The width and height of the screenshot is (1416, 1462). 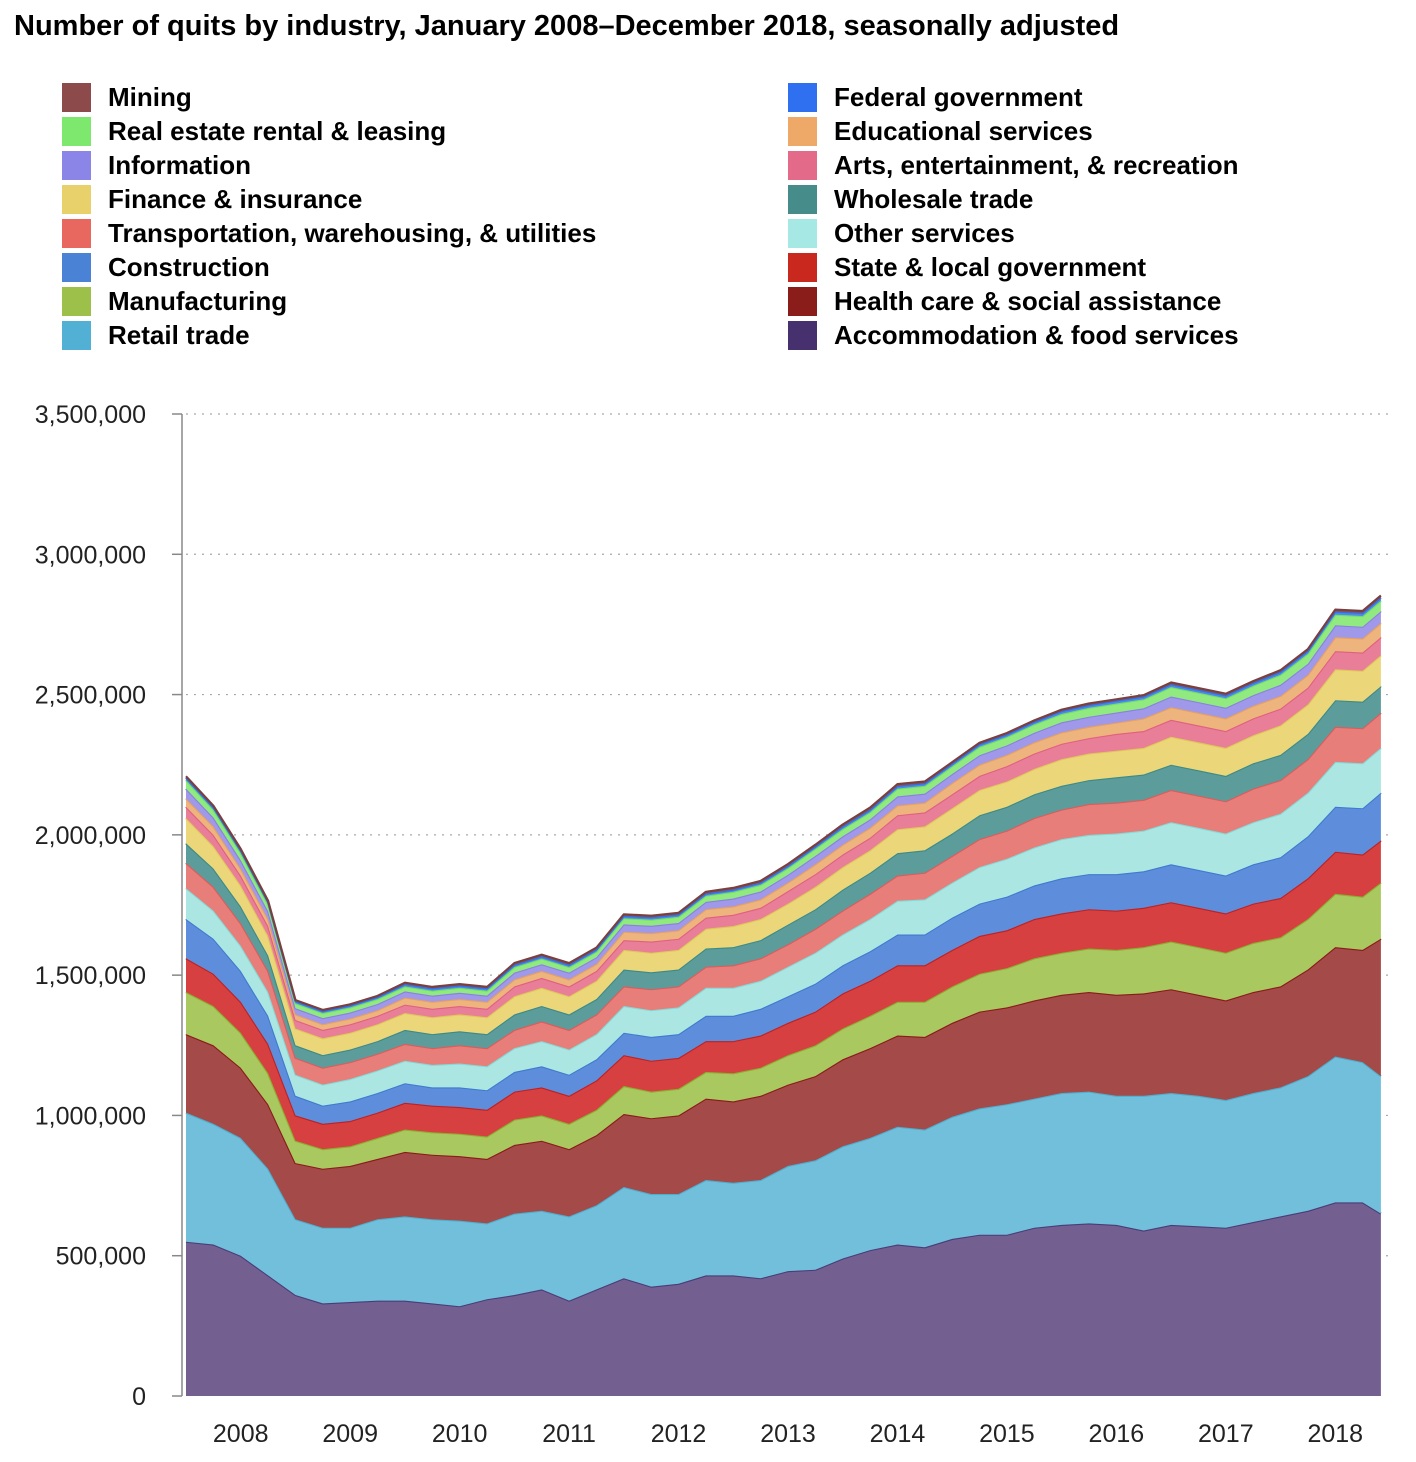 I want to click on legend-item-transportation: Transportation, warehousing, & utilities, so click(x=329, y=233).